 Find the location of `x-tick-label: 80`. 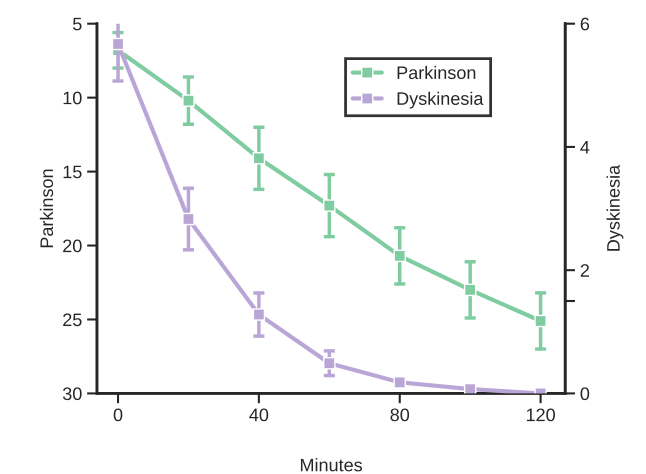

x-tick-label: 80 is located at coordinates (400, 415).